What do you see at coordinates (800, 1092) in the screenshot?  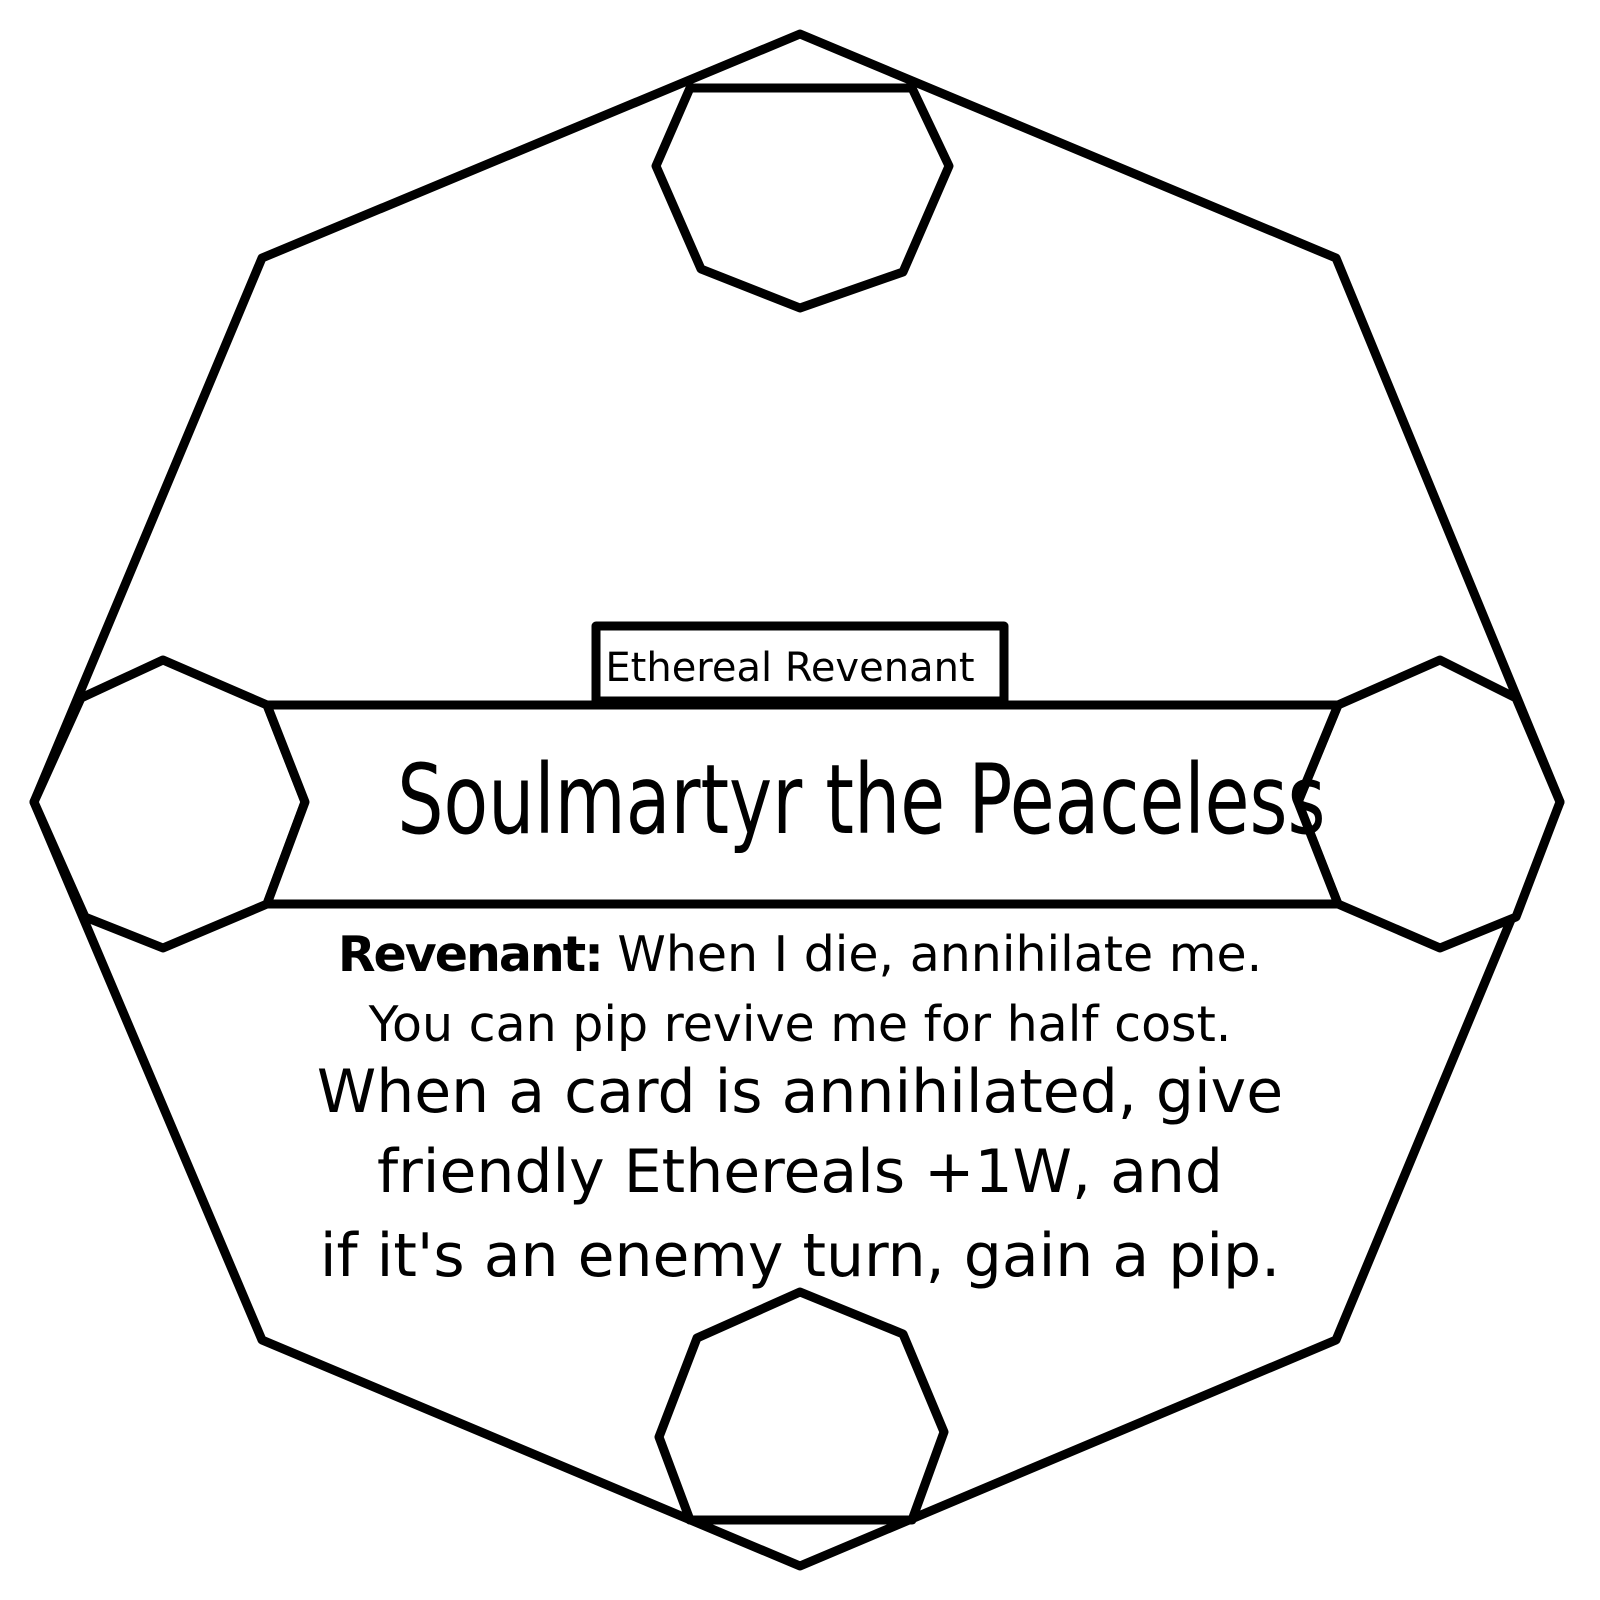 I see `effect-line-1: When a card is annihilated, give` at bounding box center [800, 1092].